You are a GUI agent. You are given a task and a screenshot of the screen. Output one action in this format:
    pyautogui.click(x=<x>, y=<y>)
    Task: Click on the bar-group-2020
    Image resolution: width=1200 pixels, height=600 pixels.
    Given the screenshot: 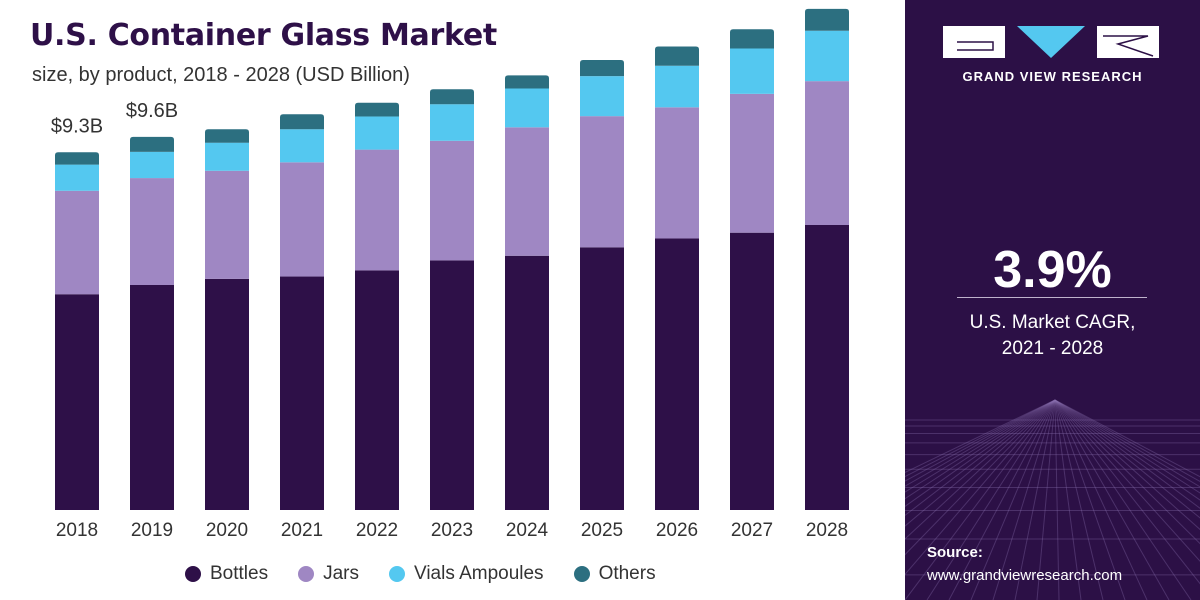 What is the action you would take?
    pyautogui.click(x=227, y=319)
    